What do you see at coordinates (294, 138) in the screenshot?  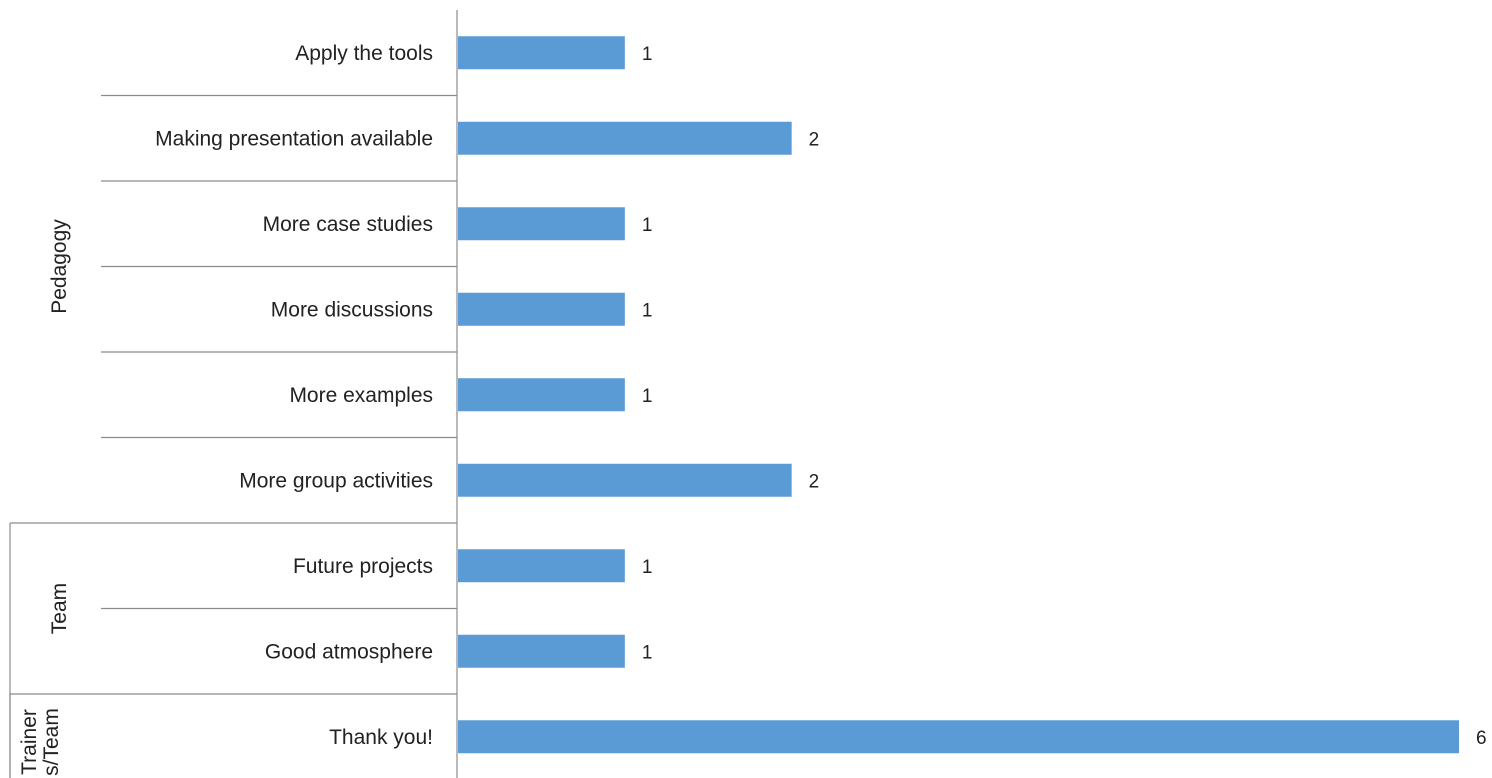 I see `category-label: Making presentation available` at bounding box center [294, 138].